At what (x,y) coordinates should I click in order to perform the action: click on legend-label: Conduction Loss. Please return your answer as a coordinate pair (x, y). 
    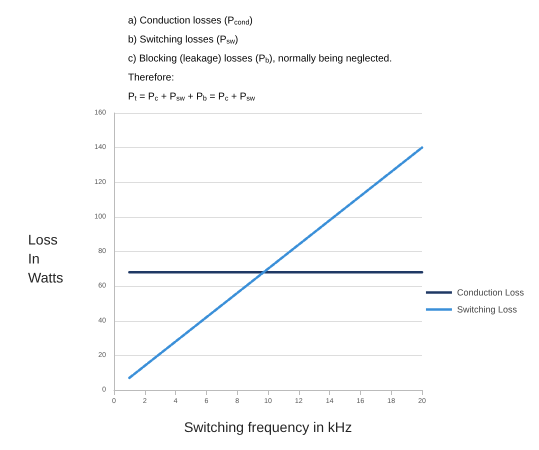
    Looking at the image, I should click on (490, 293).